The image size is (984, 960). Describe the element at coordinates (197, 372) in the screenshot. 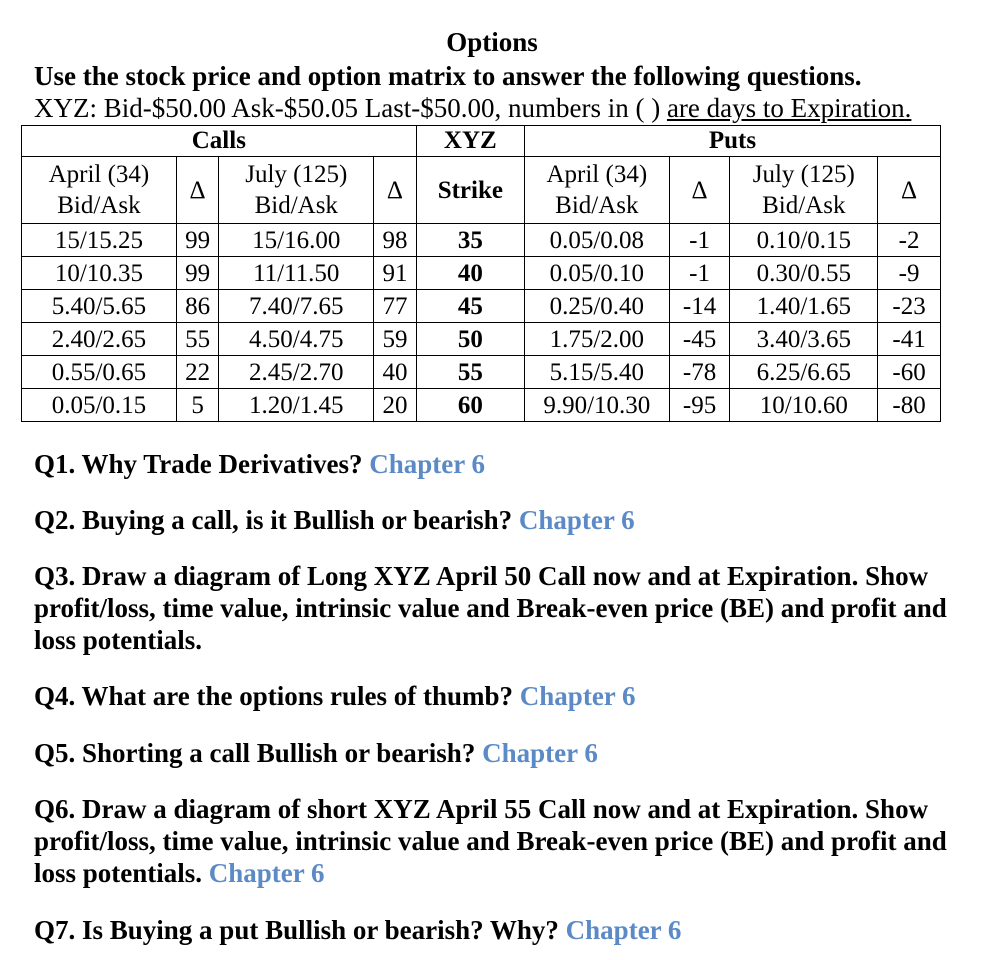

I see `call-april-delta-cell: 22` at that location.